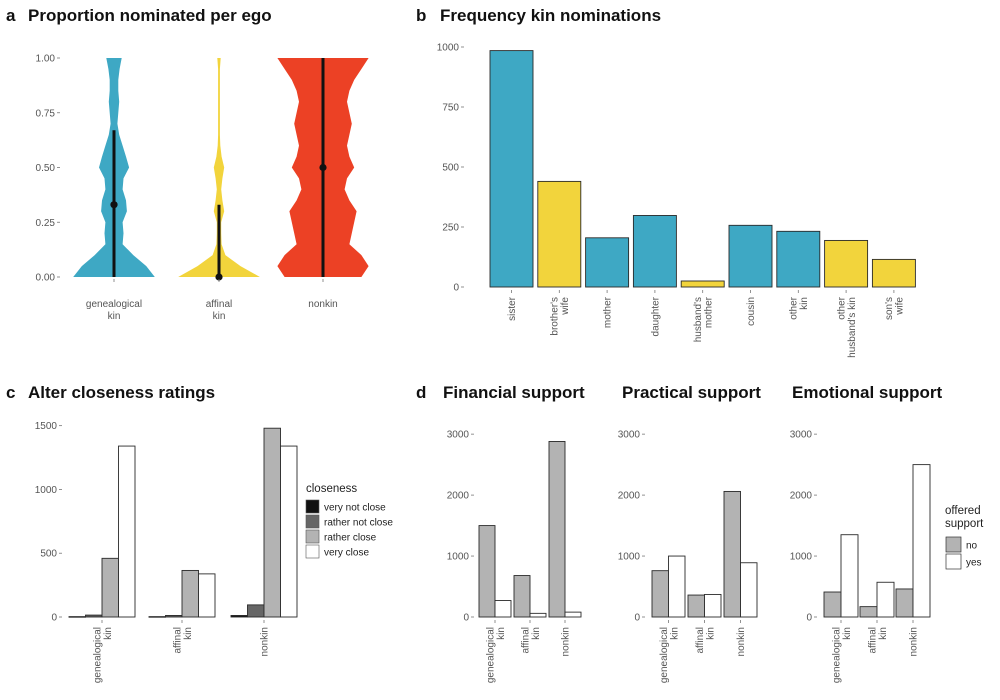 This screenshot has width=1000, height=700. Describe the element at coordinates (963, 511) in the screenshot. I see `legend-support-title: offered` at that location.